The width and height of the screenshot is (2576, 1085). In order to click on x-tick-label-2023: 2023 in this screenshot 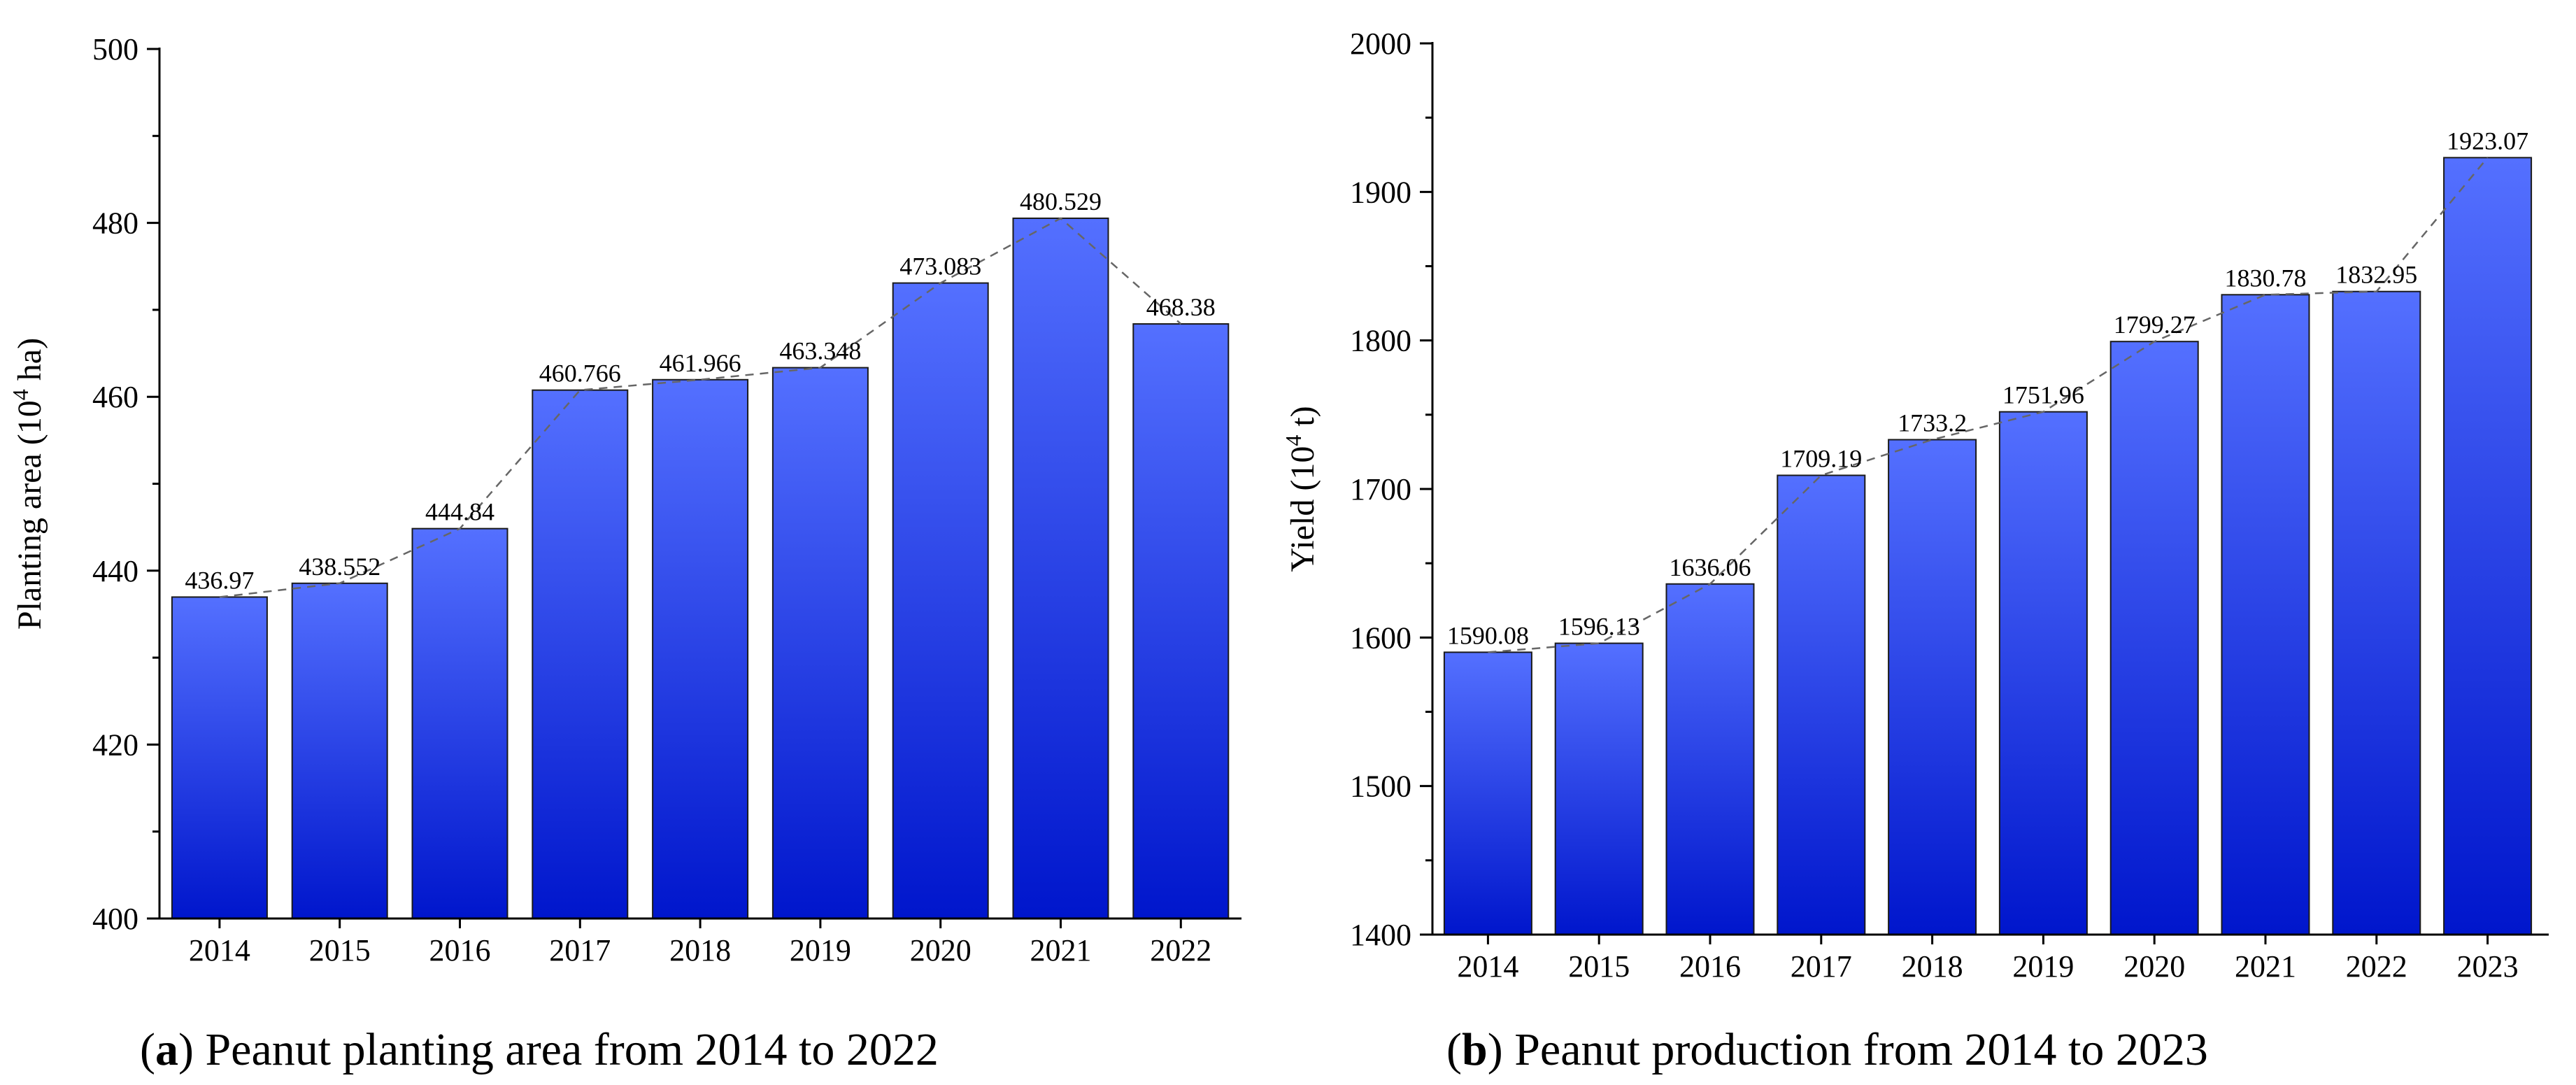, I will do `click(2488, 967)`.